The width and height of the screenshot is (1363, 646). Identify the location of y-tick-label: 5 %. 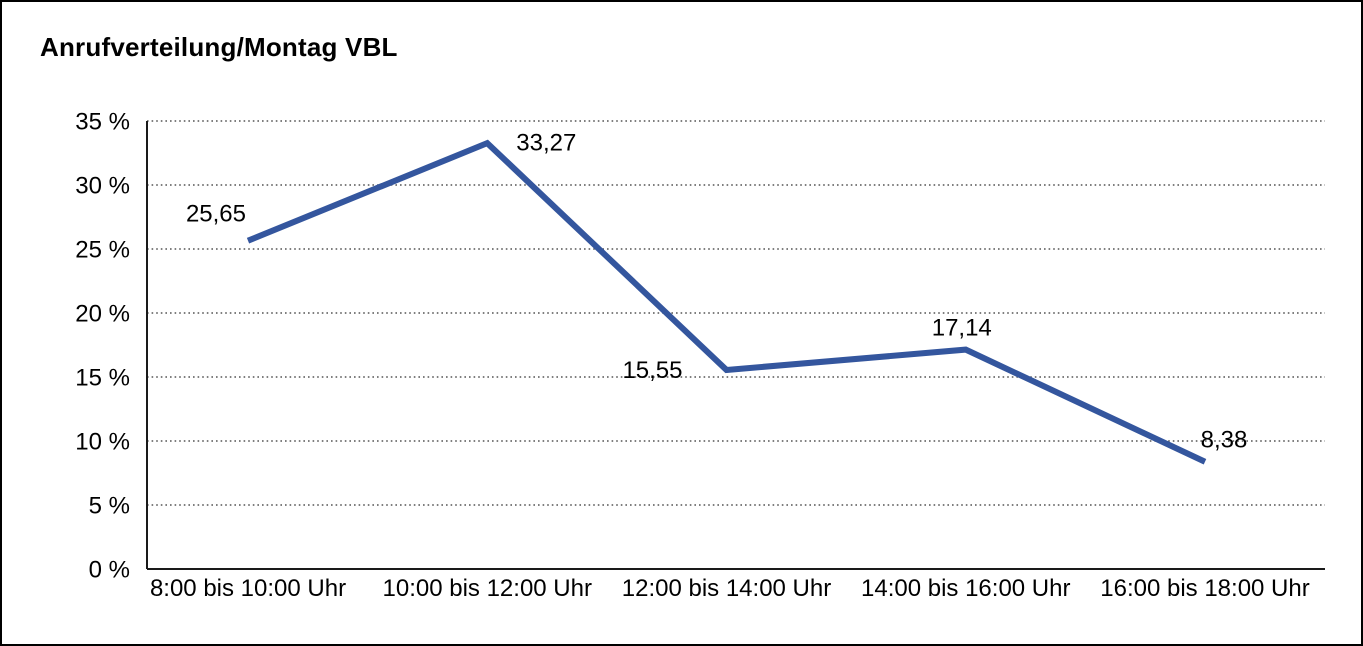
(109, 506).